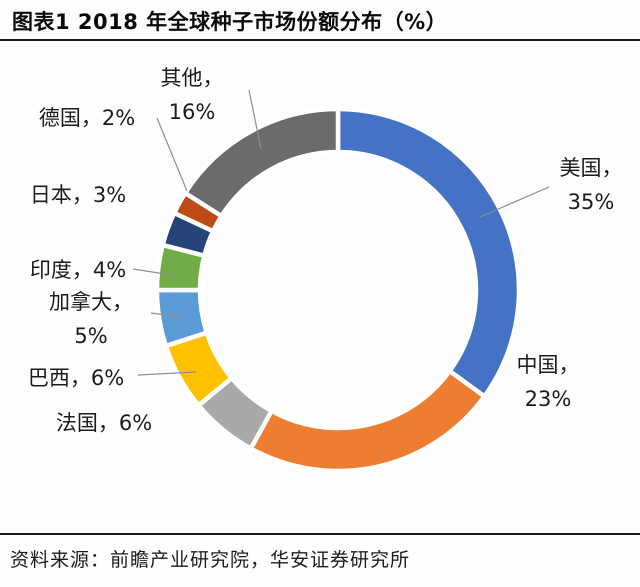 Image resolution: width=640 pixels, height=587 pixels. I want to click on donut-slice-others, so click(261, 163).